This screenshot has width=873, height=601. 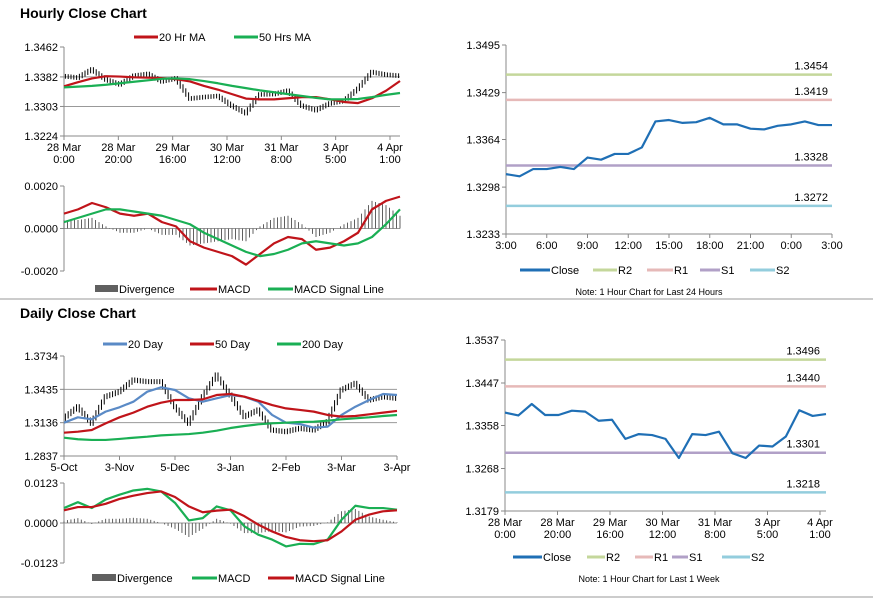 What do you see at coordinates (41, 107) in the screenshot?
I see `y-tick-label: 1.3303` at bounding box center [41, 107].